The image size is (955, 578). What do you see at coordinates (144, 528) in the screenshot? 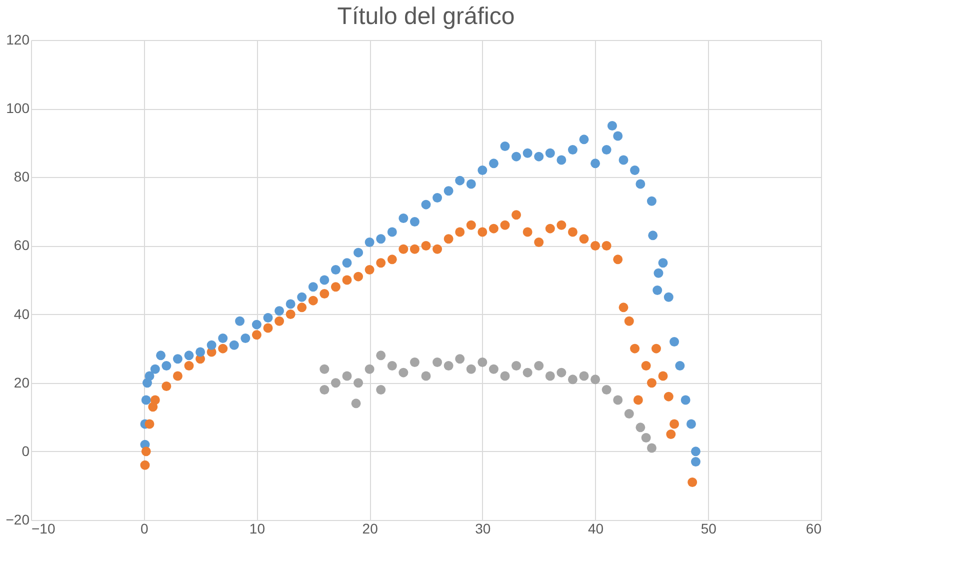
I see `x-tick-label: 0` at bounding box center [144, 528].